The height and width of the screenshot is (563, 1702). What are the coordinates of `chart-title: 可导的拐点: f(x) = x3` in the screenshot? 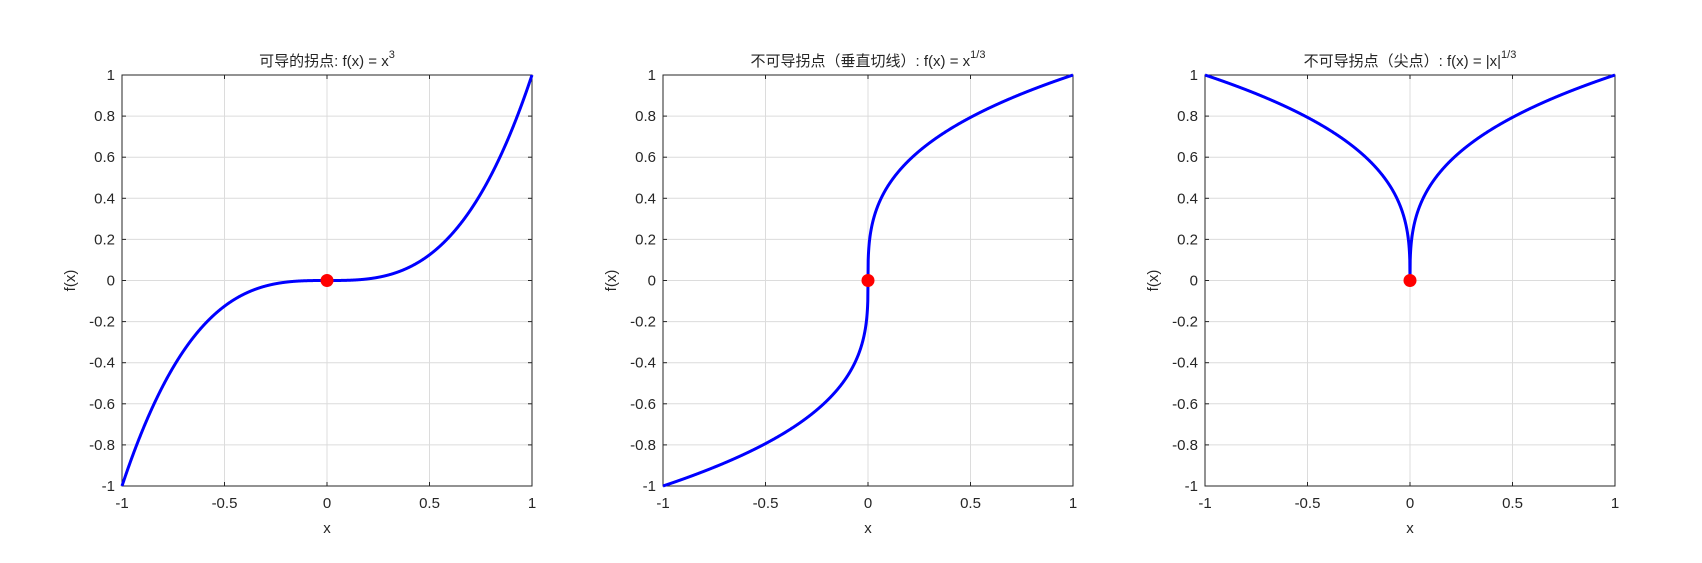 It's located at (327, 59).